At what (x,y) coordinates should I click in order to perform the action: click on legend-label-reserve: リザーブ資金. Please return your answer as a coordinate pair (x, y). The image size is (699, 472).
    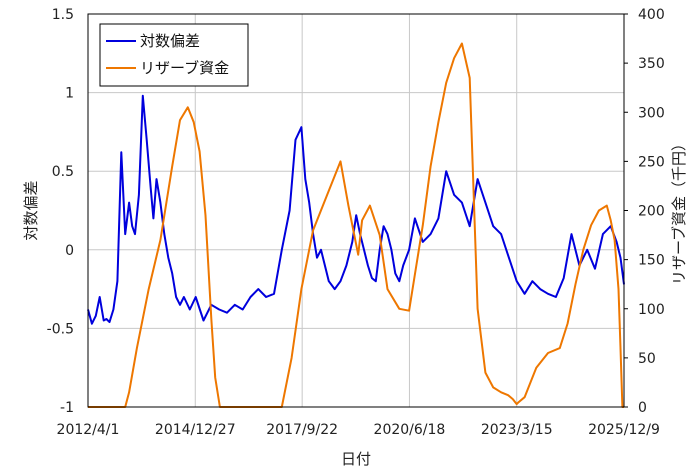
    Looking at the image, I should click on (184, 68).